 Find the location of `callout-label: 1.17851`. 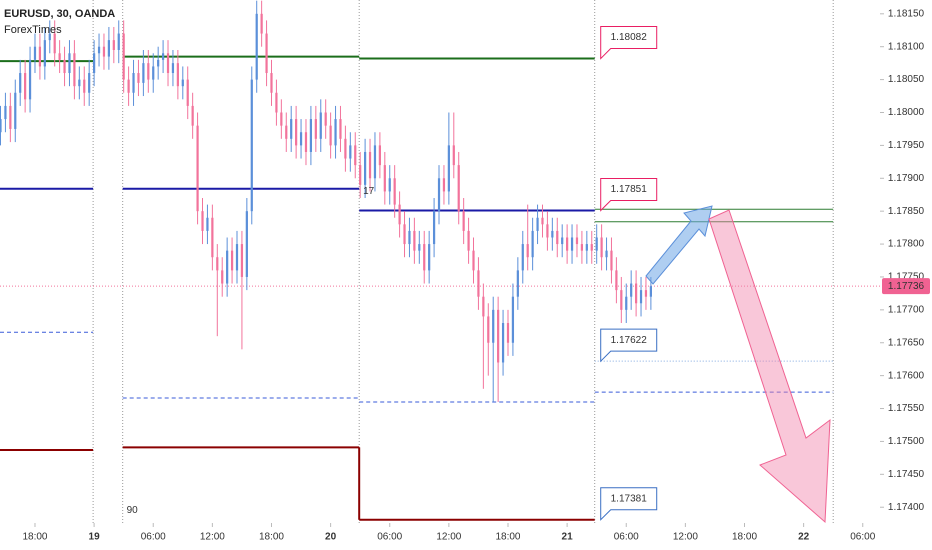

callout-label: 1.17851 is located at coordinates (629, 189).